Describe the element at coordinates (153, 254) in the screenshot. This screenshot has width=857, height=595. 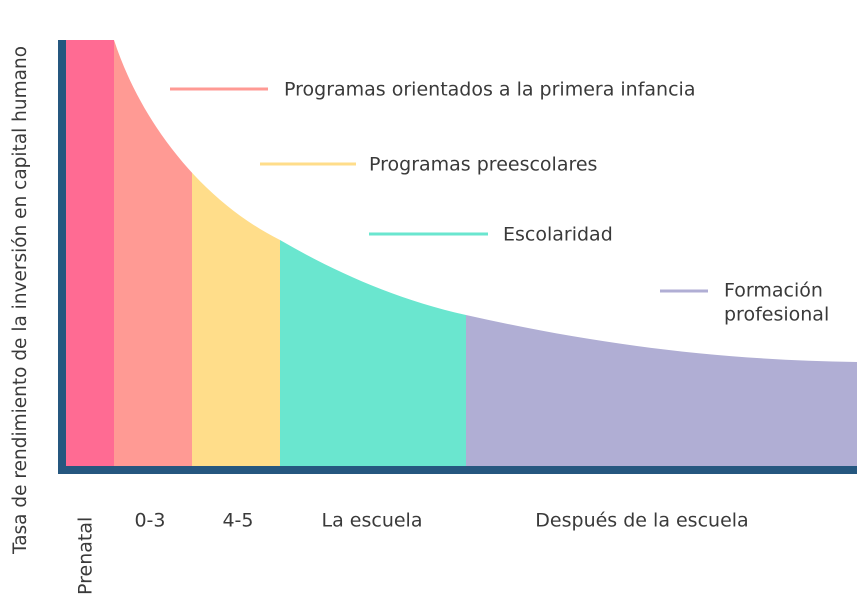
I see `early-childhood-region` at that location.